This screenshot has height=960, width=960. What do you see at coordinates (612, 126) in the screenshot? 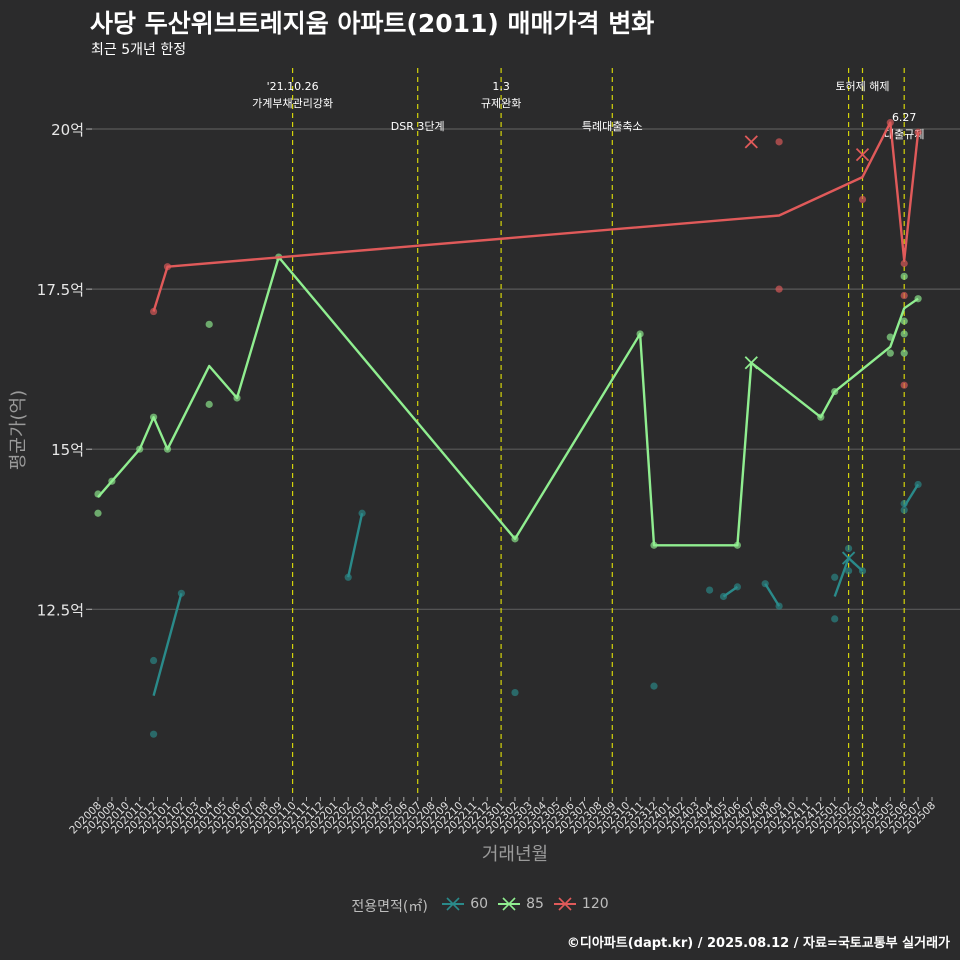
I see `event-label: 특례대출축소` at bounding box center [612, 126].